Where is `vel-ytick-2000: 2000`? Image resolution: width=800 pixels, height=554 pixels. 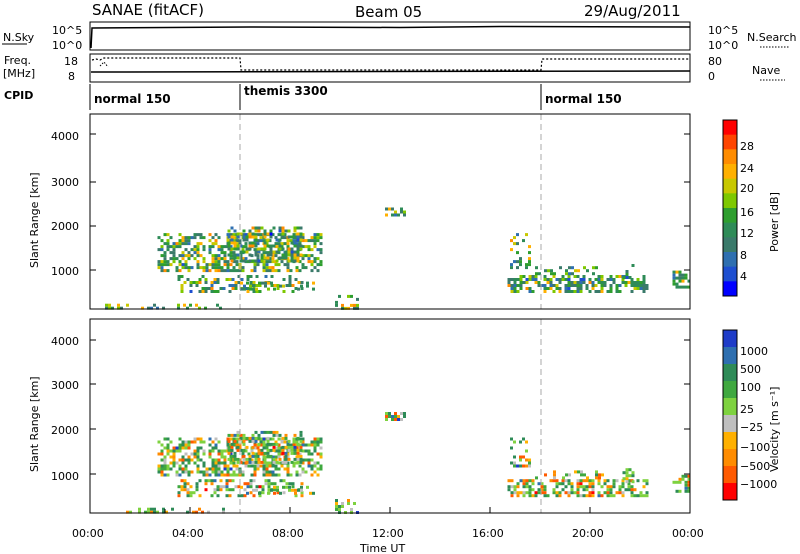 vel-ytick-2000: 2000 is located at coordinates (65, 430).